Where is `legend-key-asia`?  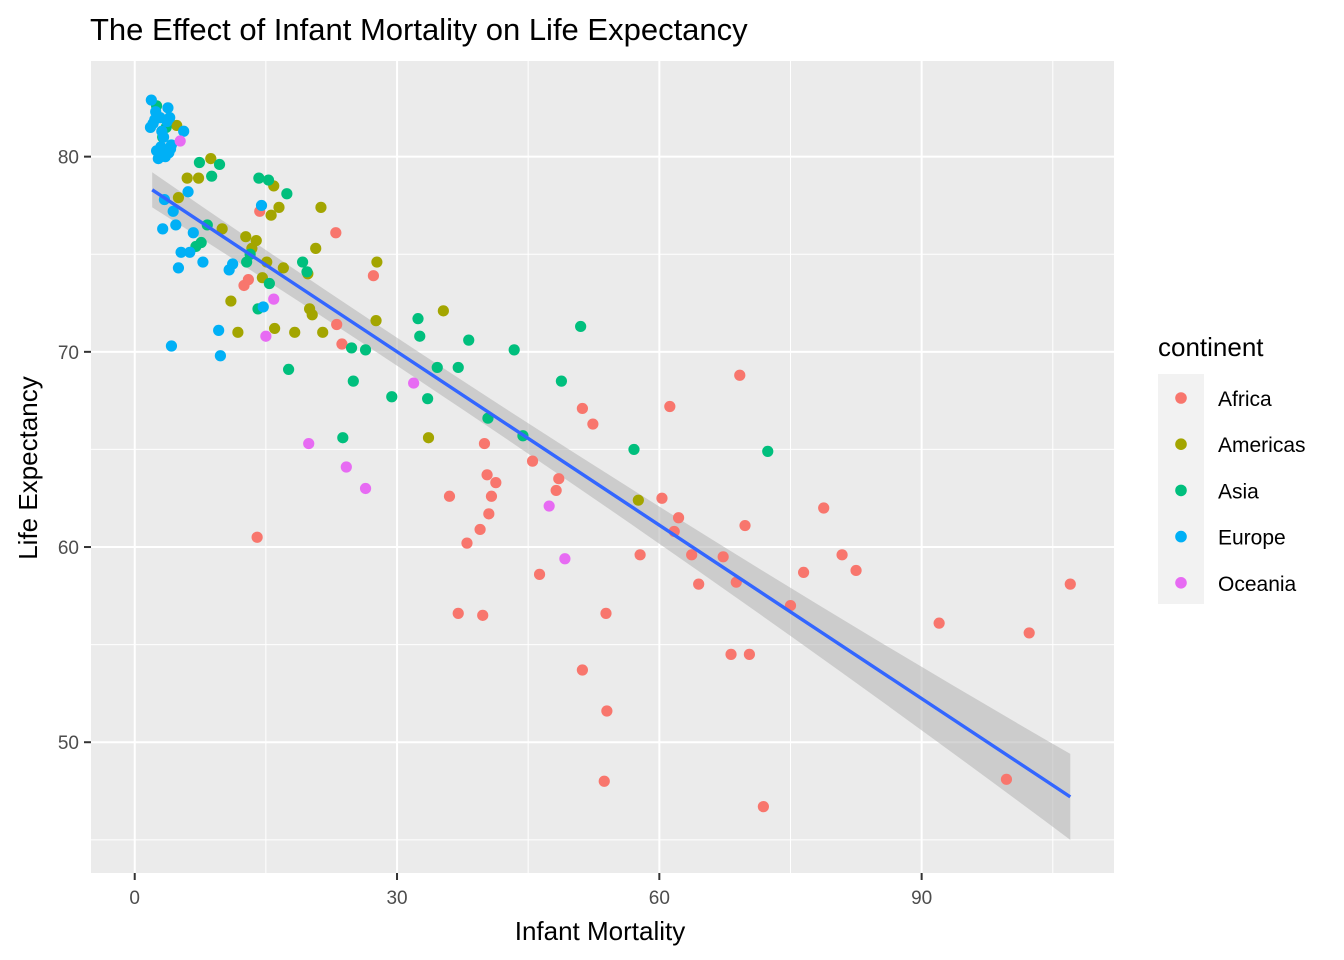 legend-key-asia is located at coordinates (1181, 490).